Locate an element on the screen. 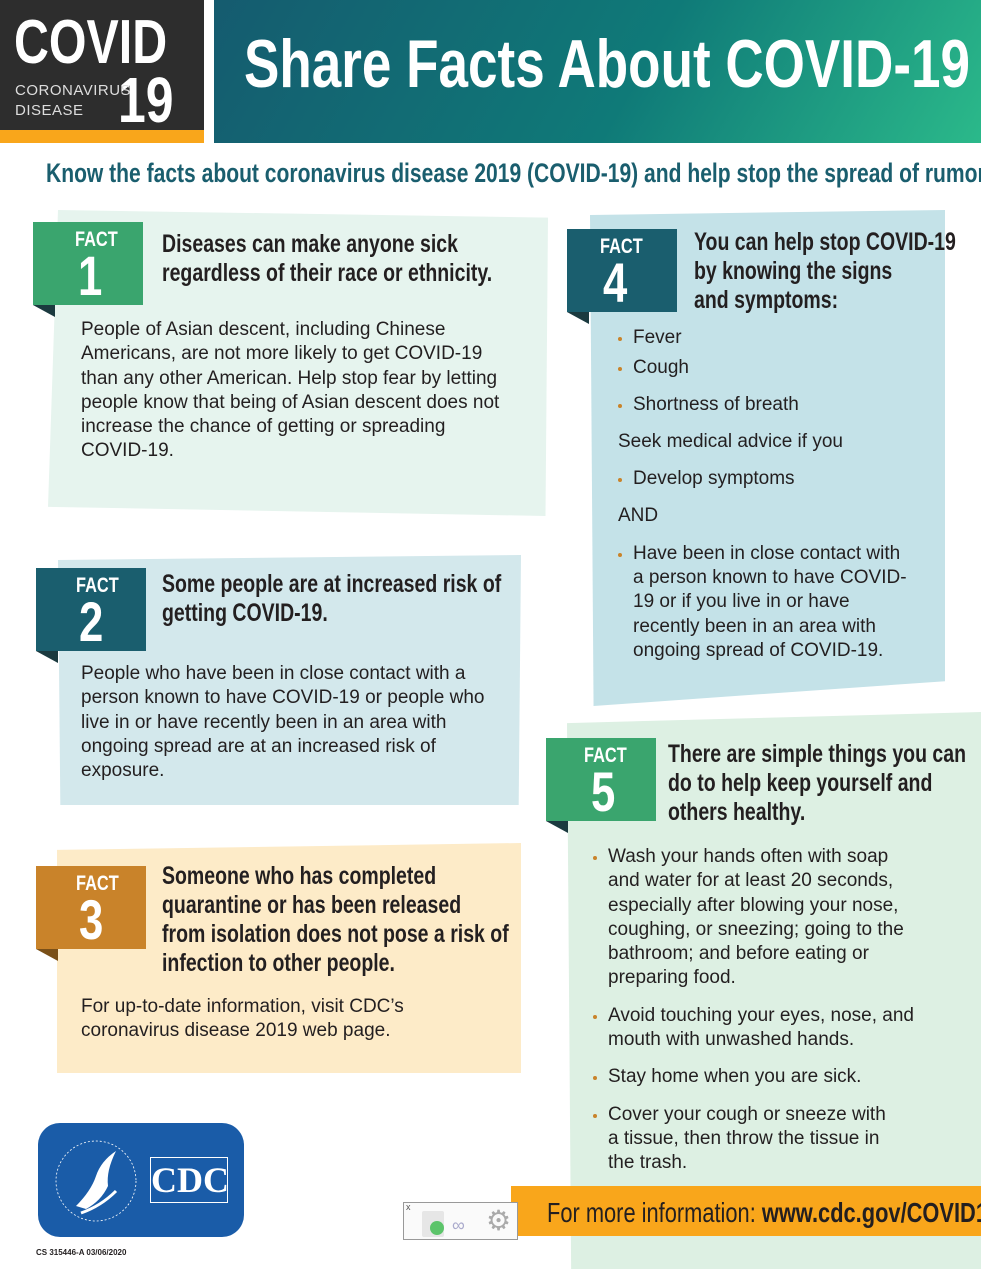  logo-stripe is located at coordinates (102, 136).